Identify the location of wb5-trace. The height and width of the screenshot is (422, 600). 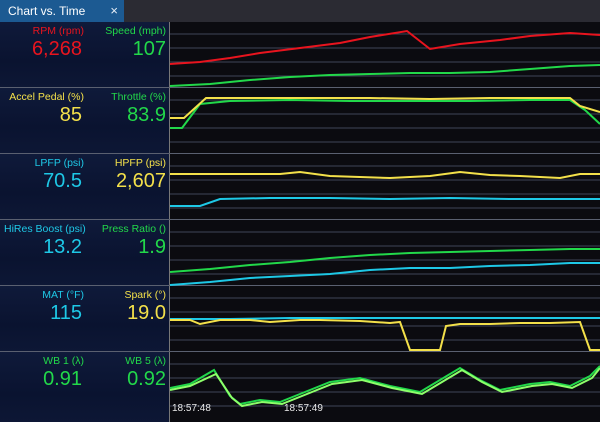
(385, 387).